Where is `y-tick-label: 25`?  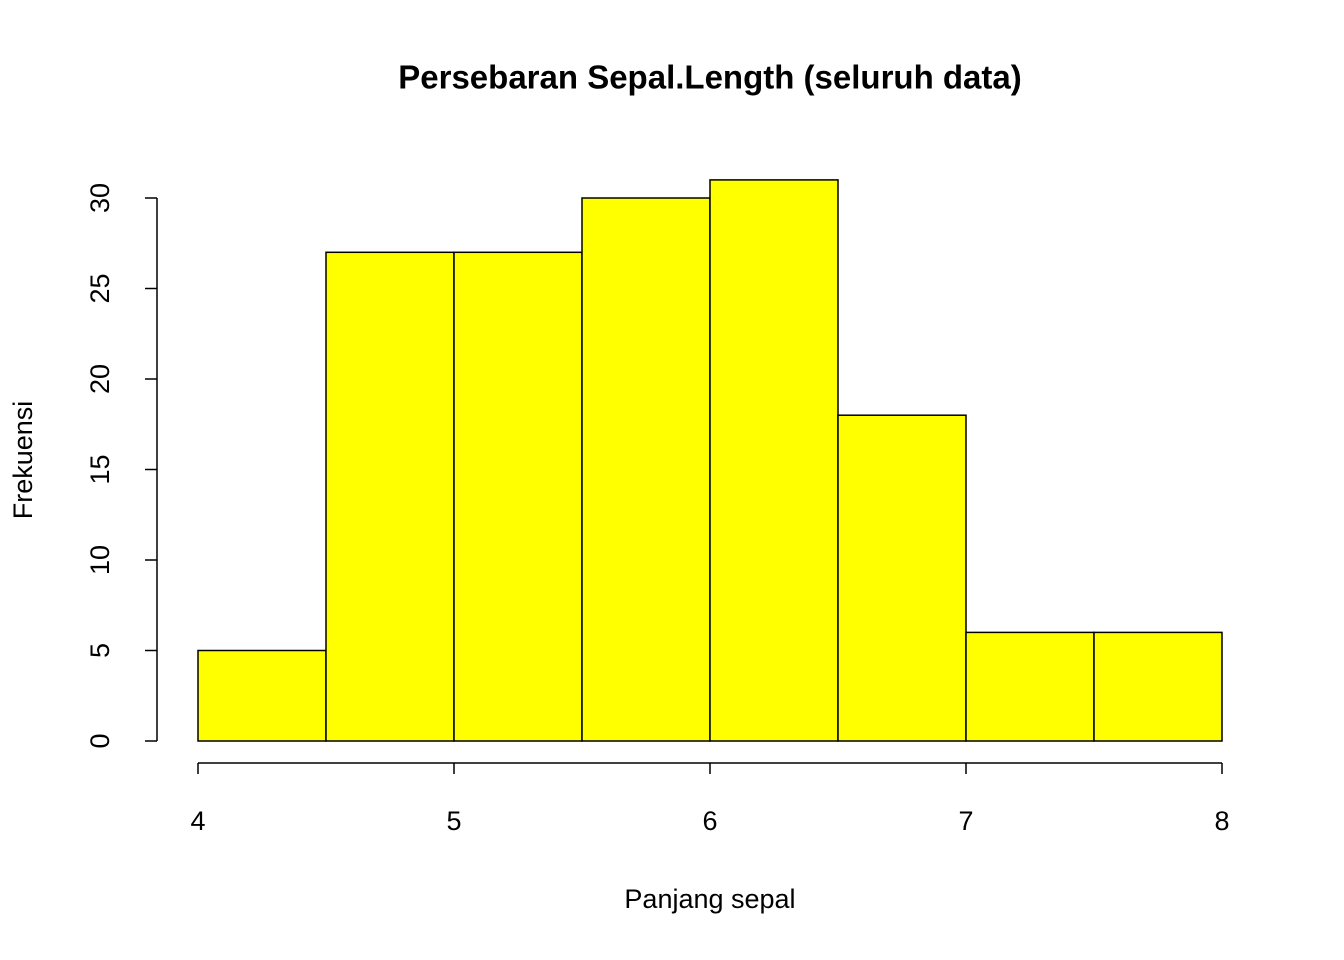 y-tick-label: 25 is located at coordinates (100, 288).